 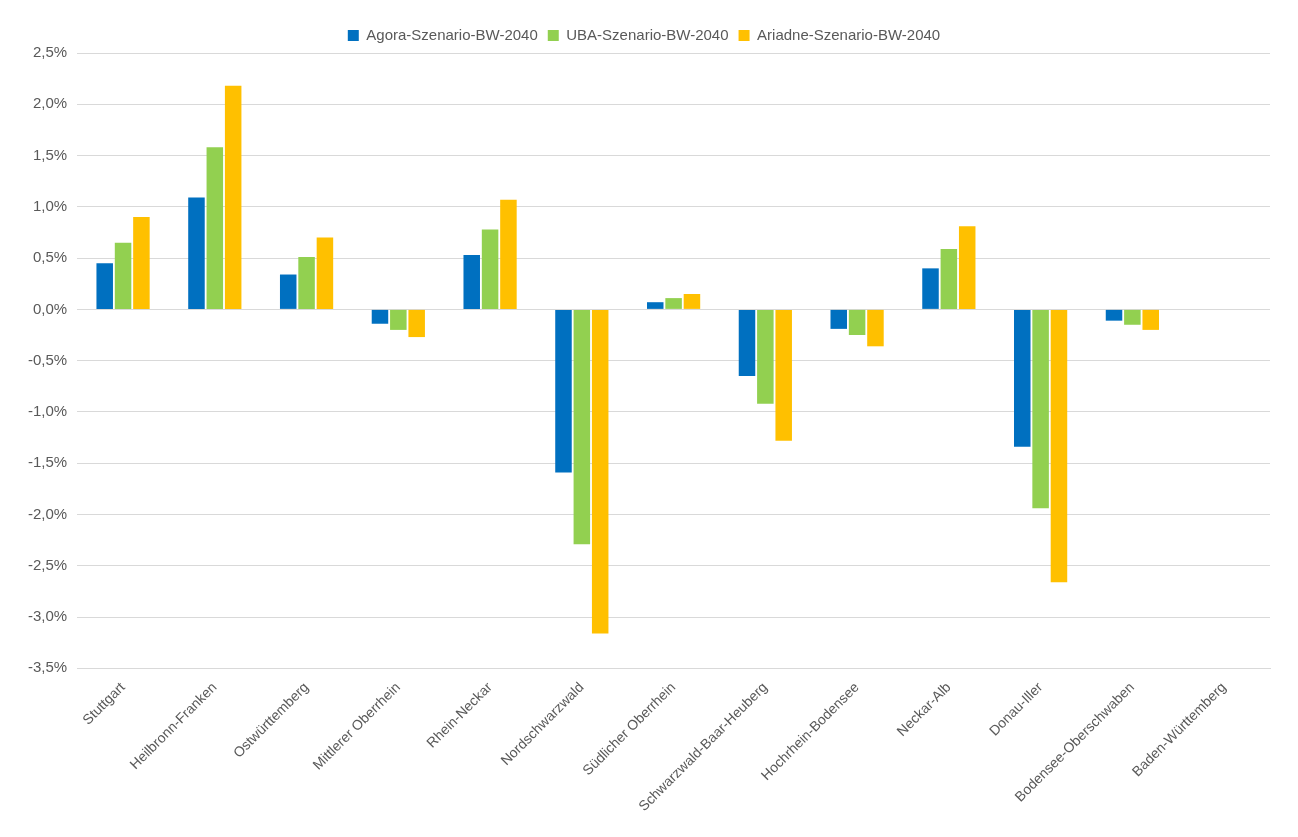 What do you see at coordinates (48, 513) in the screenshot?
I see `y-tick-label: -2,0%` at bounding box center [48, 513].